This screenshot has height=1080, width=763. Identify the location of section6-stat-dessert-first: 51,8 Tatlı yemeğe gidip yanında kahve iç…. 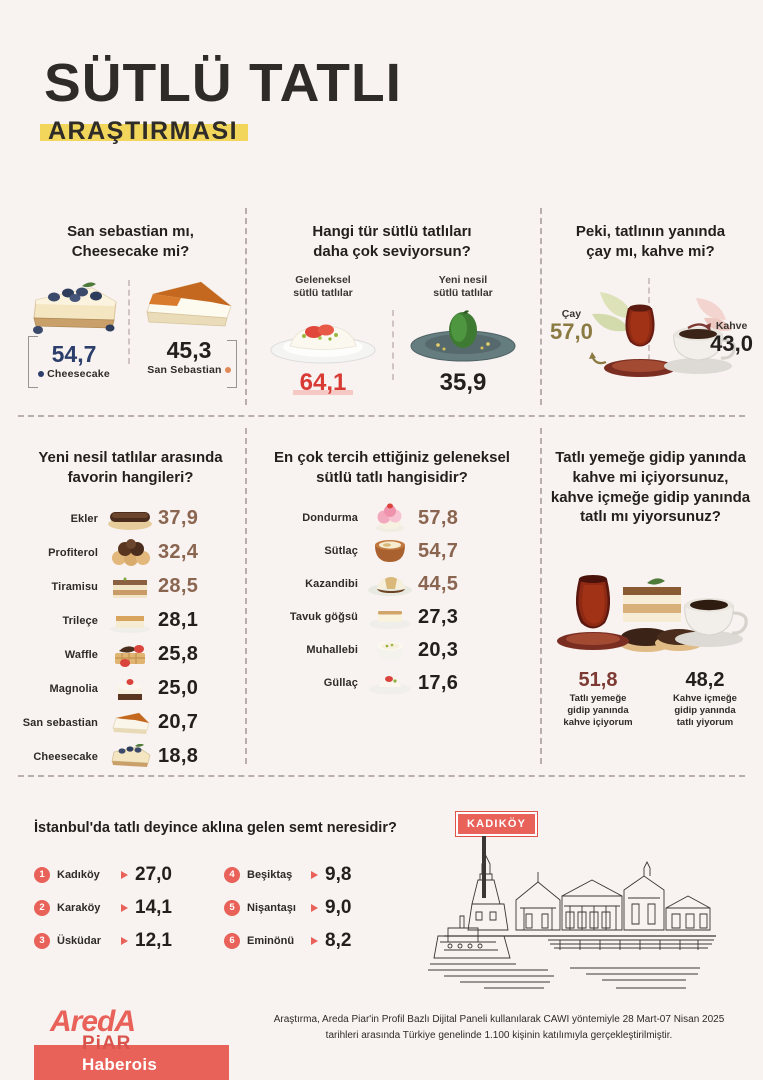
(598, 699).